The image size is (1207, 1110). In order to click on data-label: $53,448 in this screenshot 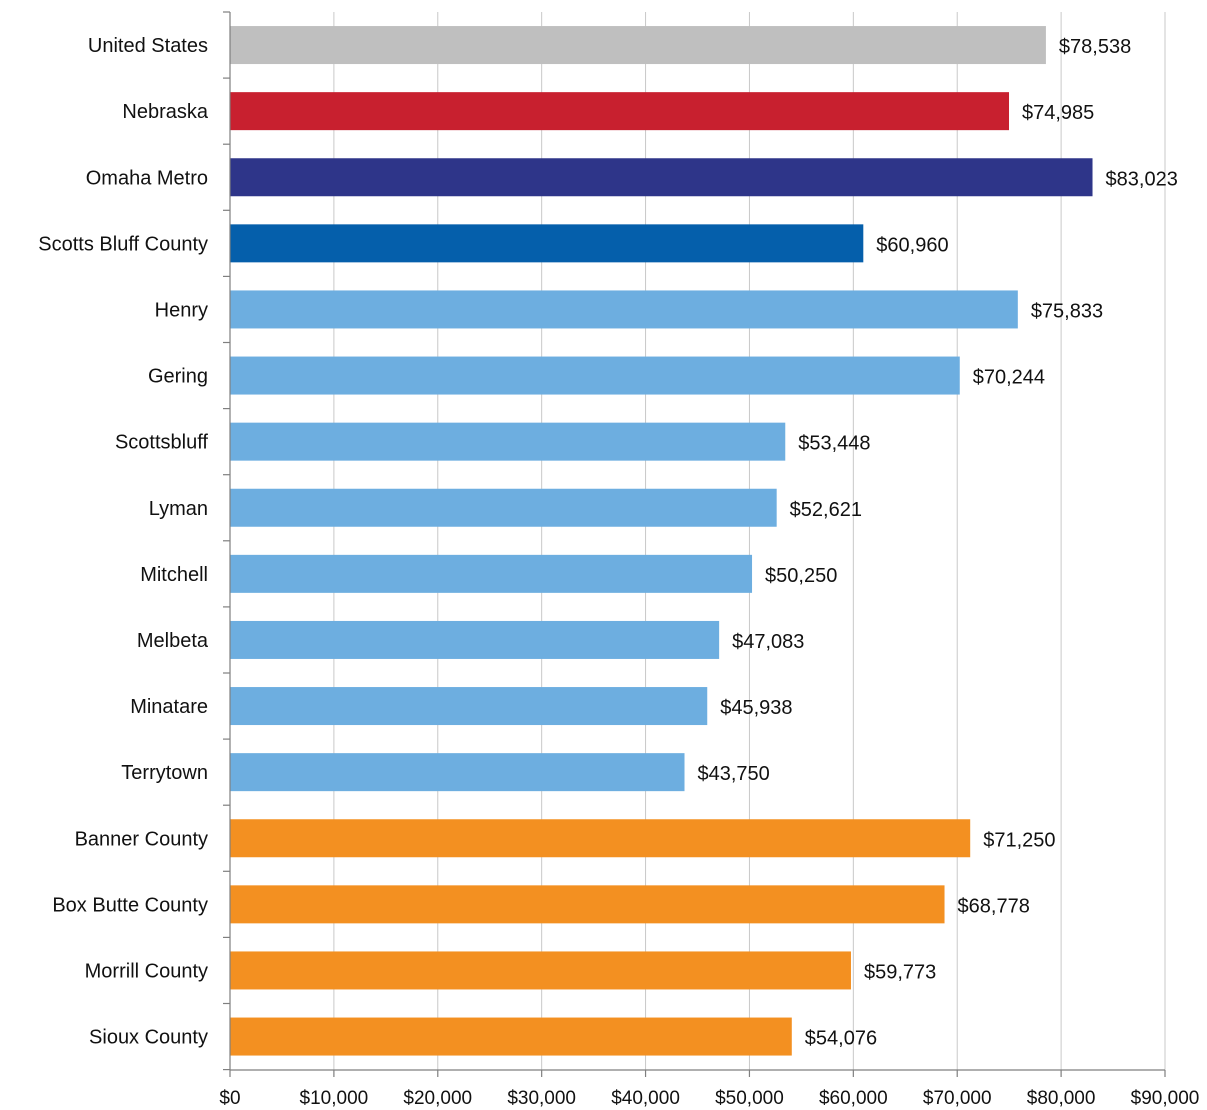, I will do `click(834, 444)`.